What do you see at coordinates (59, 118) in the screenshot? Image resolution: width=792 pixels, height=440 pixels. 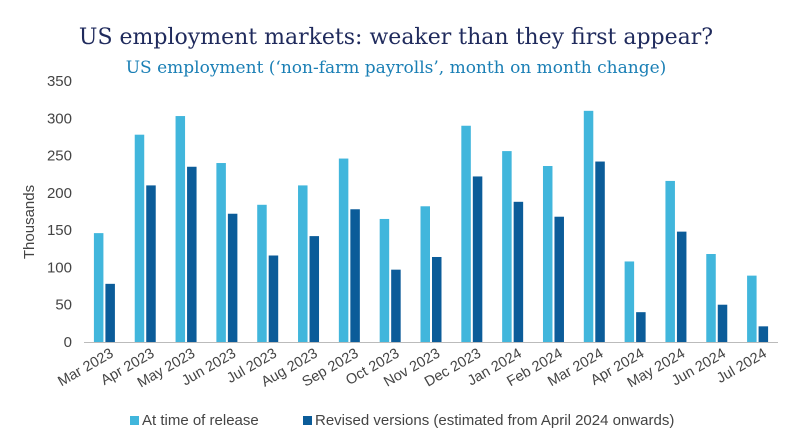 I see `y-tick-label: 300` at bounding box center [59, 118].